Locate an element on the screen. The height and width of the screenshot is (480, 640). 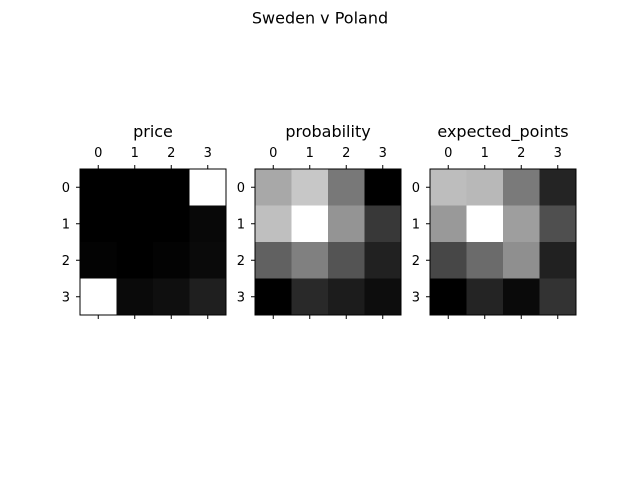
heatmap-panel-1: price 0 1 2 3 0 1 2 3 is located at coordinates (144, 220).